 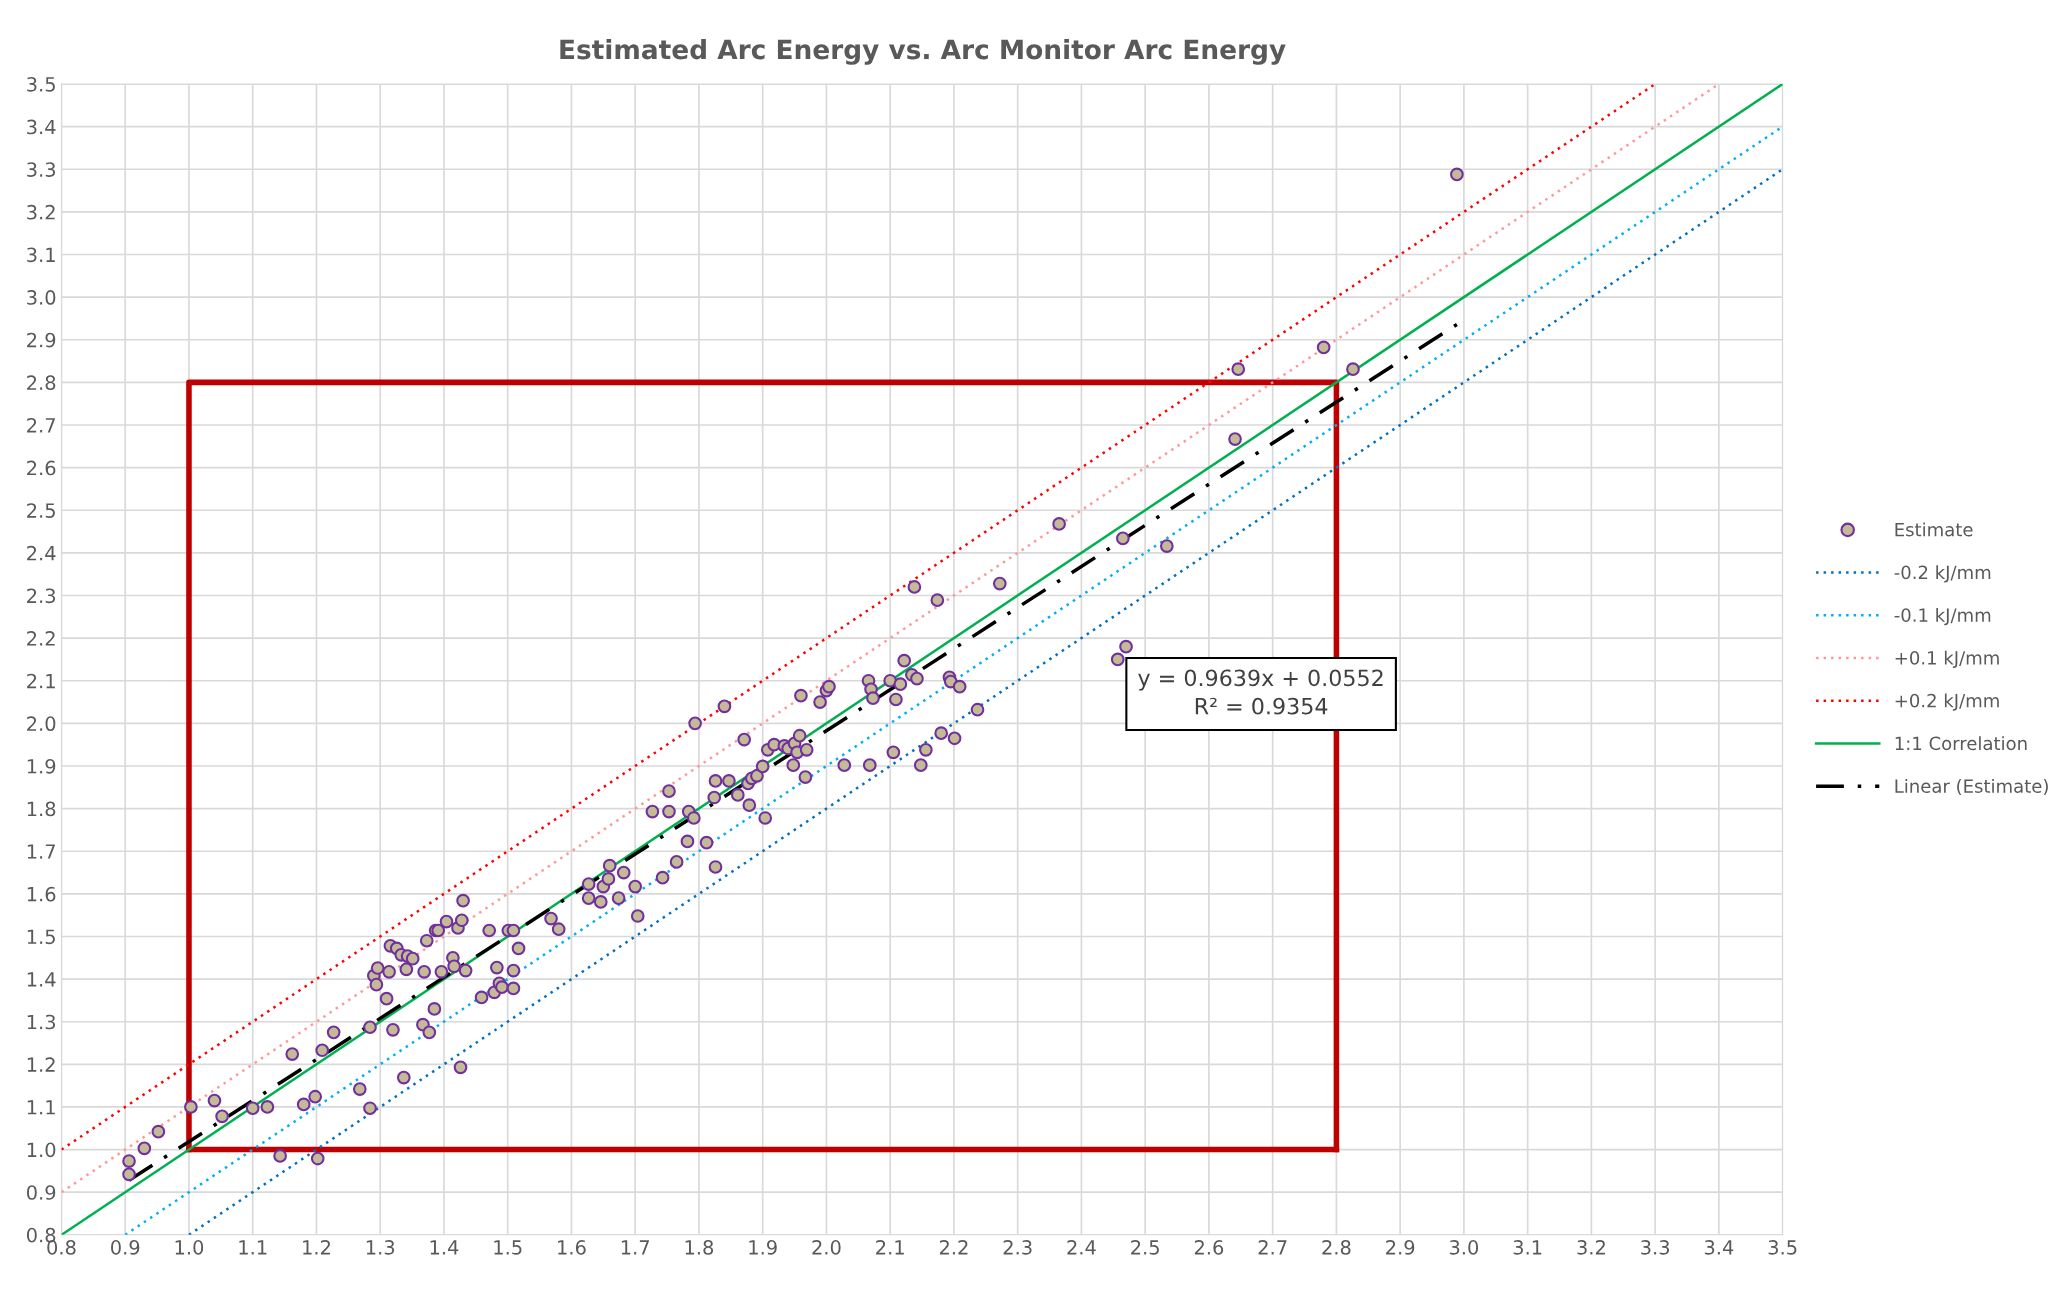 I want to click on y-tick-label: 2.0, so click(x=41, y=724).